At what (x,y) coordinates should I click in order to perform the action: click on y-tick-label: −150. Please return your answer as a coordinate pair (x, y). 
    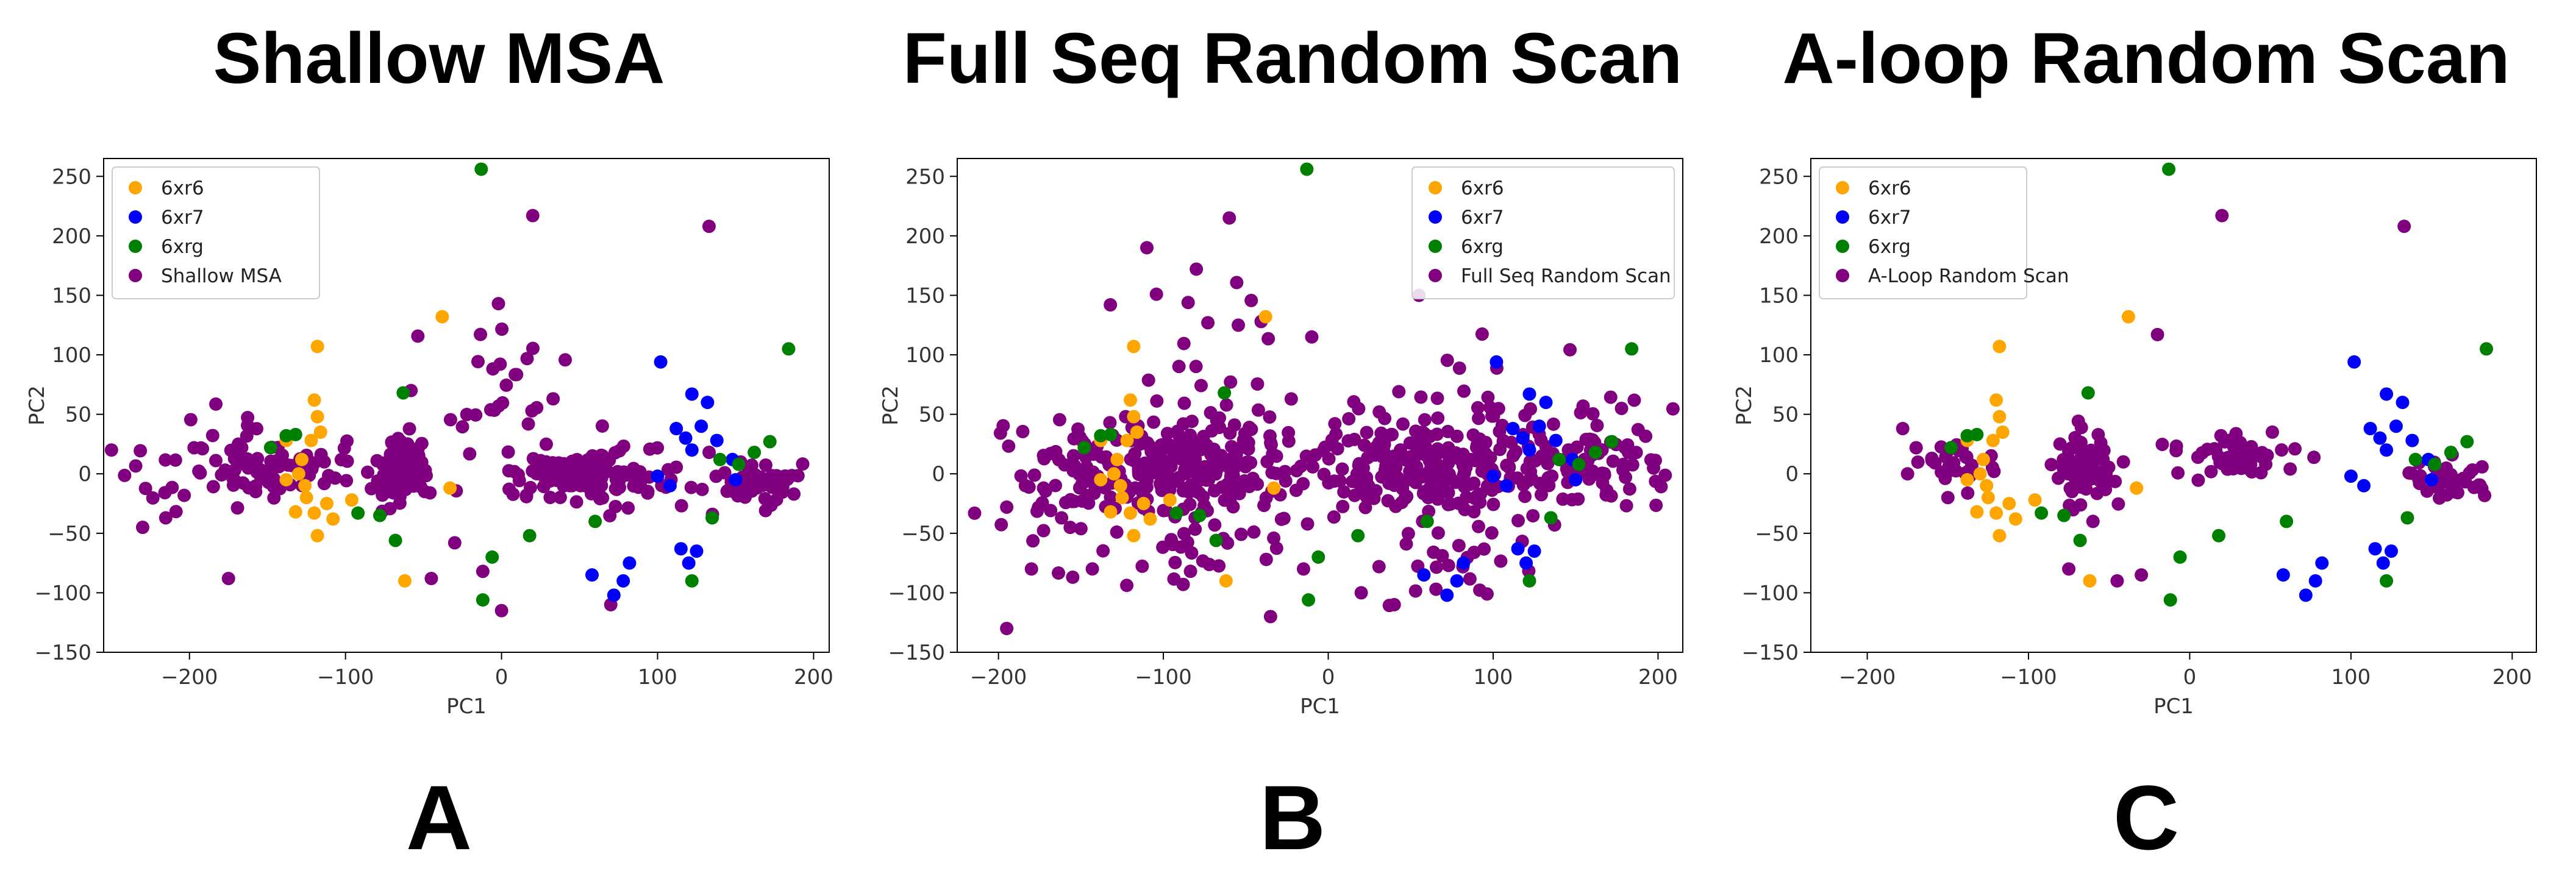
    Looking at the image, I should click on (1770, 653).